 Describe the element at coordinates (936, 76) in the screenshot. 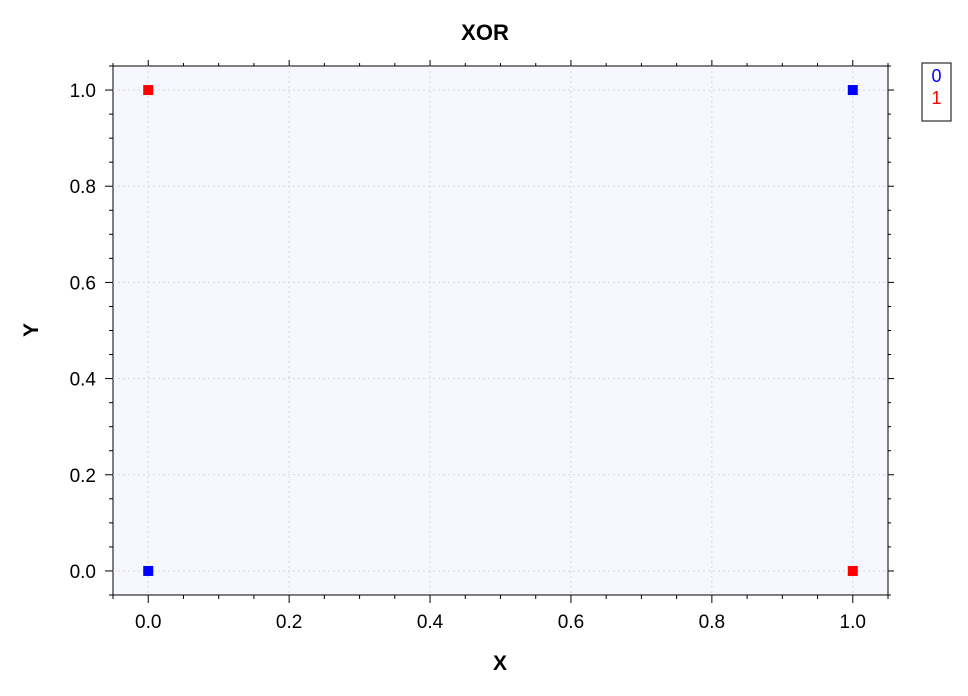

I see `legend-entry-0: 0` at that location.